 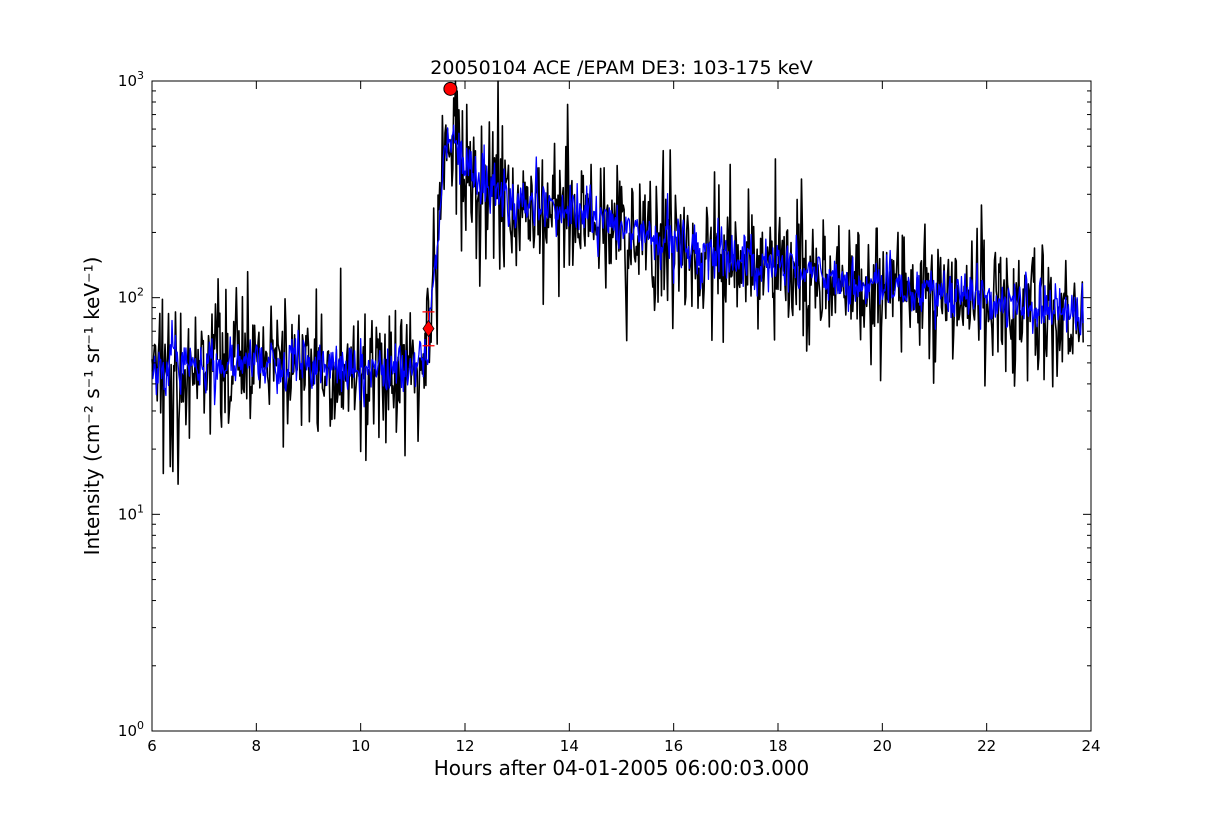 What do you see at coordinates (882, 746) in the screenshot?
I see `x-tick-label: 20` at bounding box center [882, 746].